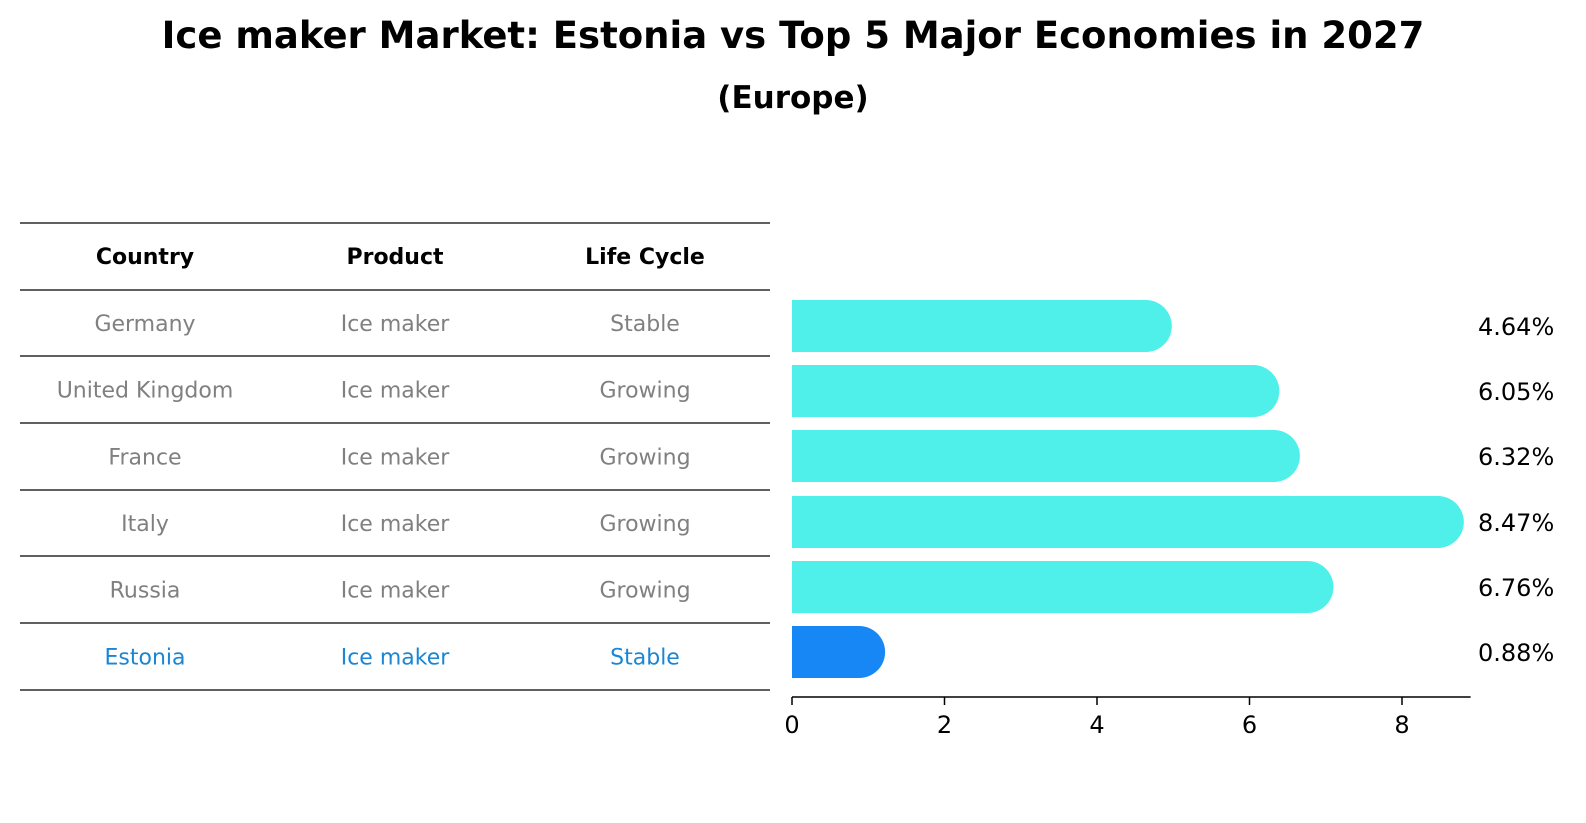  What do you see at coordinates (1516, 457) in the screenshot?
I see `bar-value-label: 6.32%` at bounding box center [1516, 457].